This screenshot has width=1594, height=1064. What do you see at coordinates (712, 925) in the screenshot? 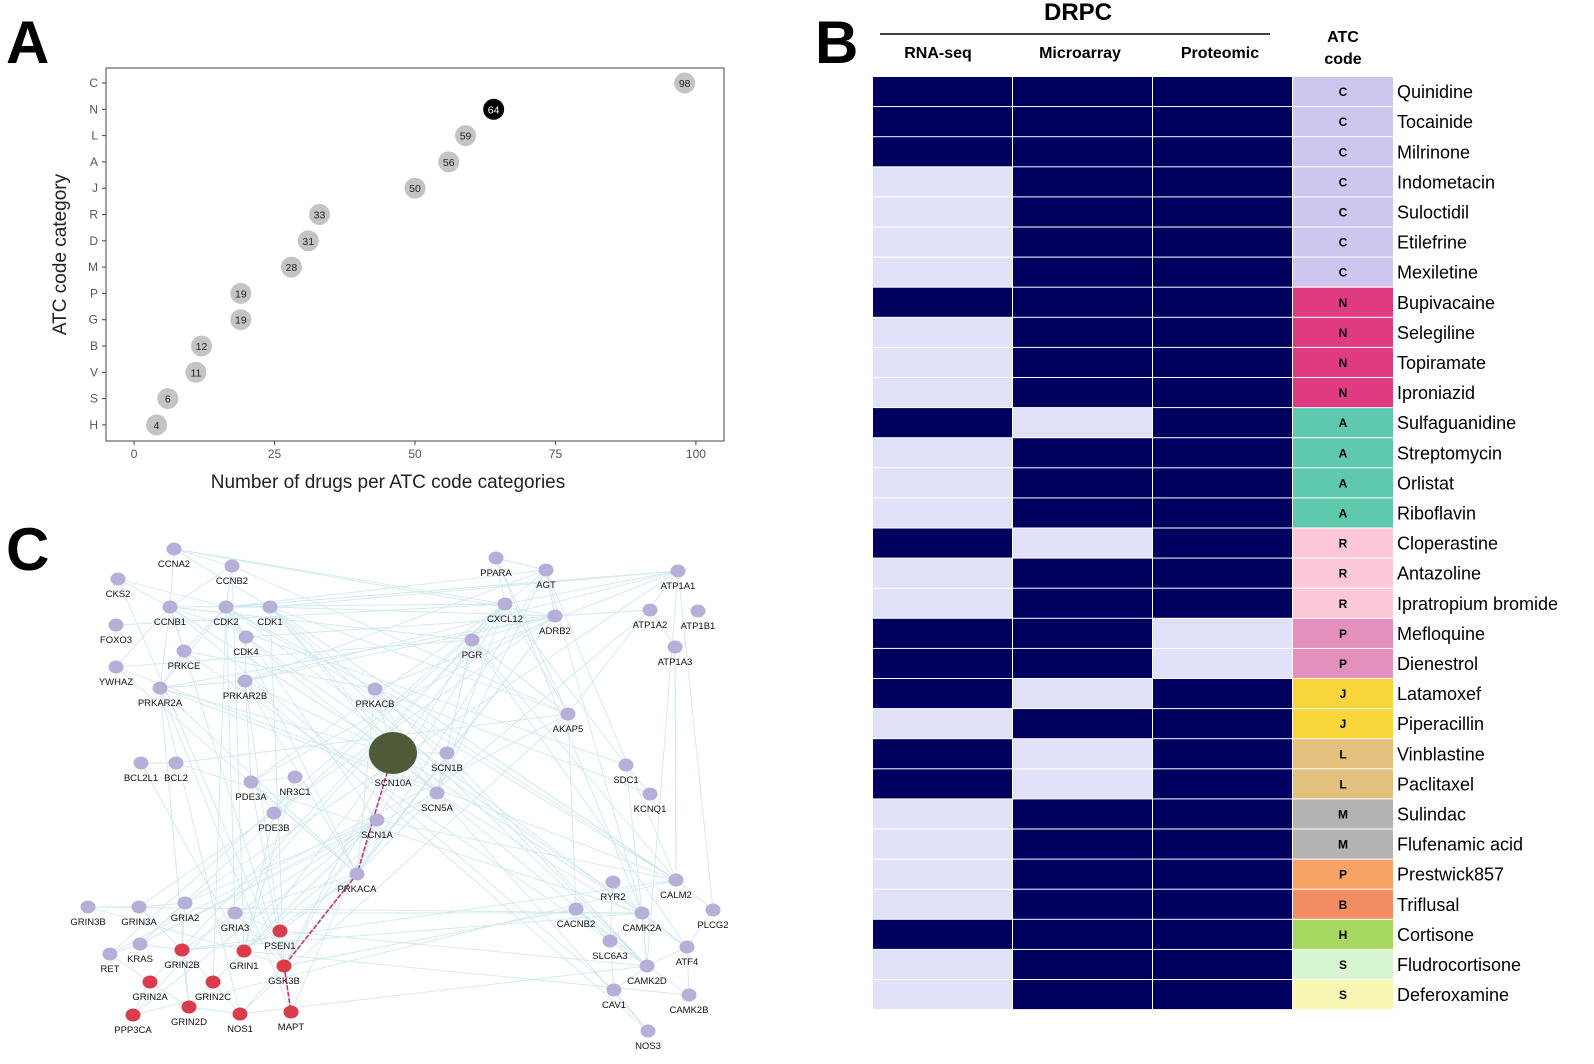
I see `network-node-label: PLCG2` at bounding box center [712, 925].